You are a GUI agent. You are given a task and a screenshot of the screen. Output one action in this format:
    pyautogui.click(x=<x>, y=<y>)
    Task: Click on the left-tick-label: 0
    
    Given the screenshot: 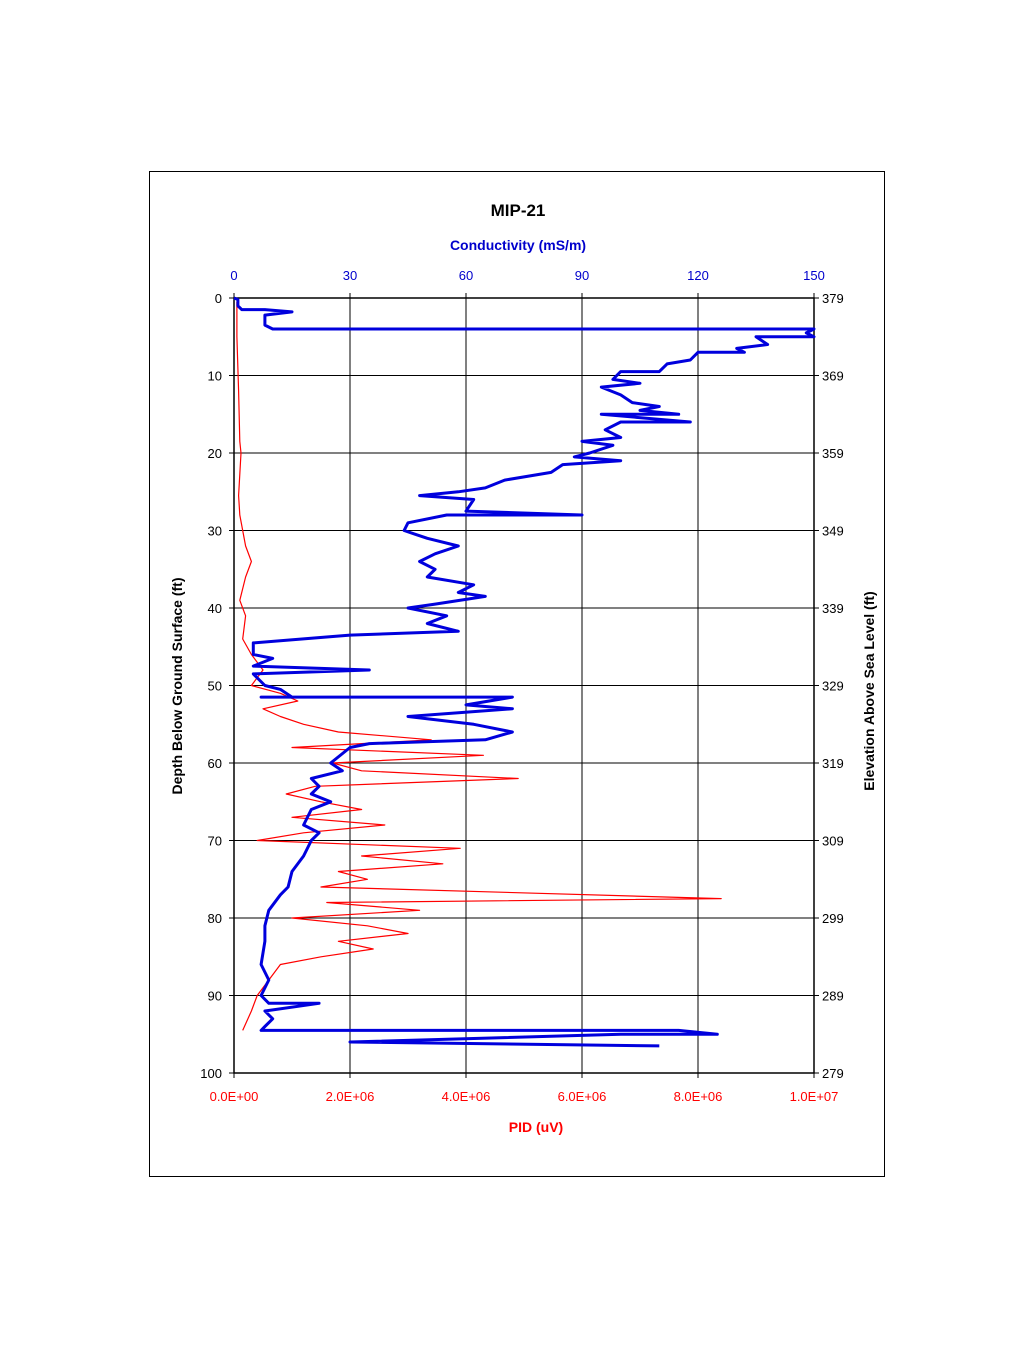 What is the action you would take?
    pyautogui.click(x=218, y=298)
    